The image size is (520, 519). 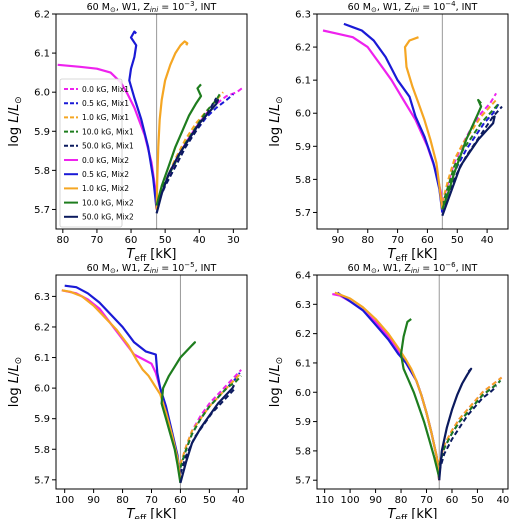 What do you see at coordinates (108, 202) in the screenshot?
I see `legend-label: 10.0 kG, Mix2` at bounding box center [108, 202].